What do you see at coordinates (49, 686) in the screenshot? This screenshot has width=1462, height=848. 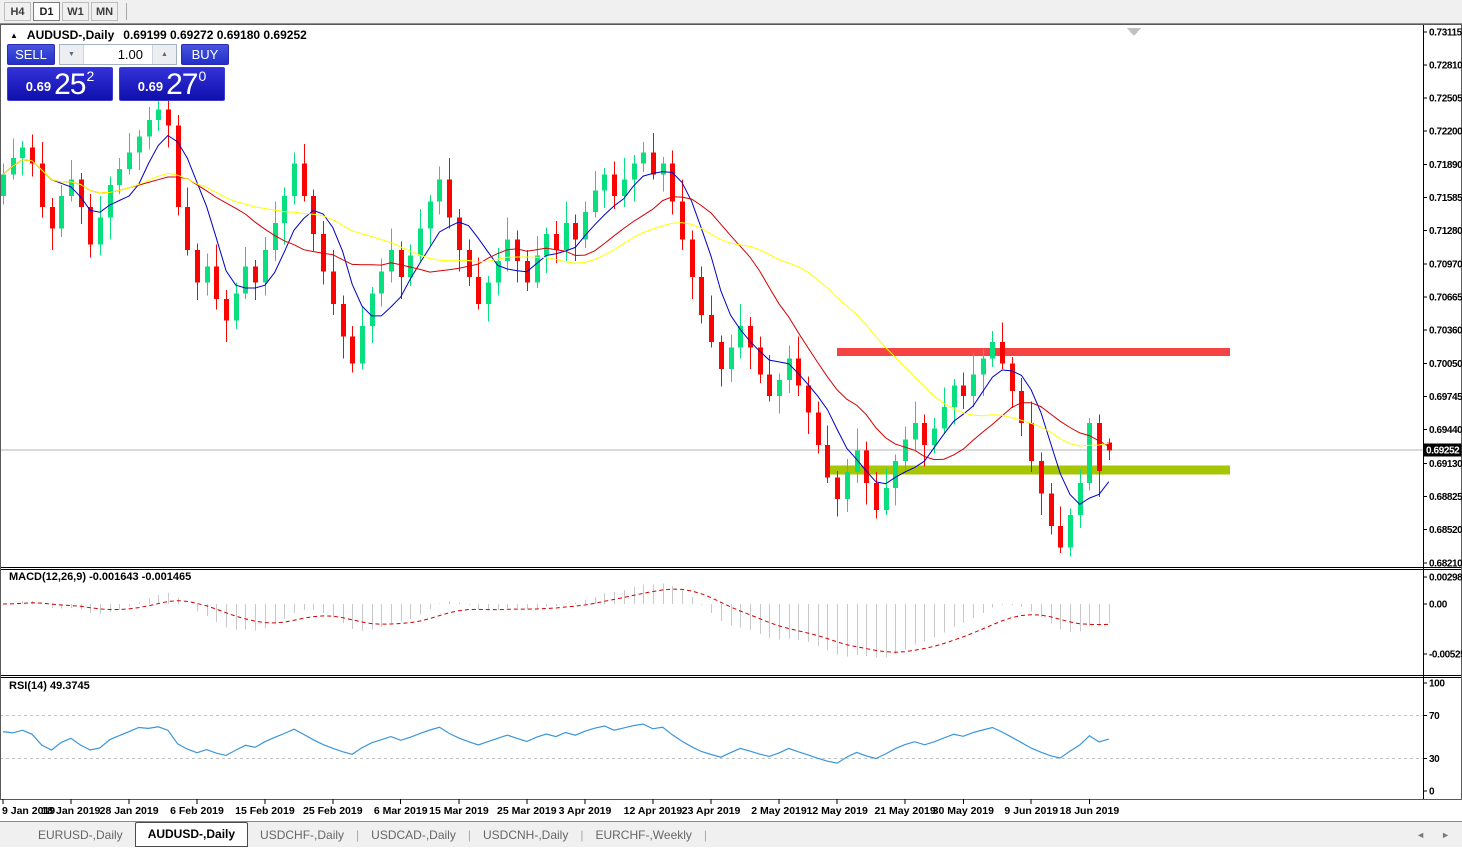 I see `rsi-indicator-label: RSI(14) 49.3745` at bounding box center [49, 686].